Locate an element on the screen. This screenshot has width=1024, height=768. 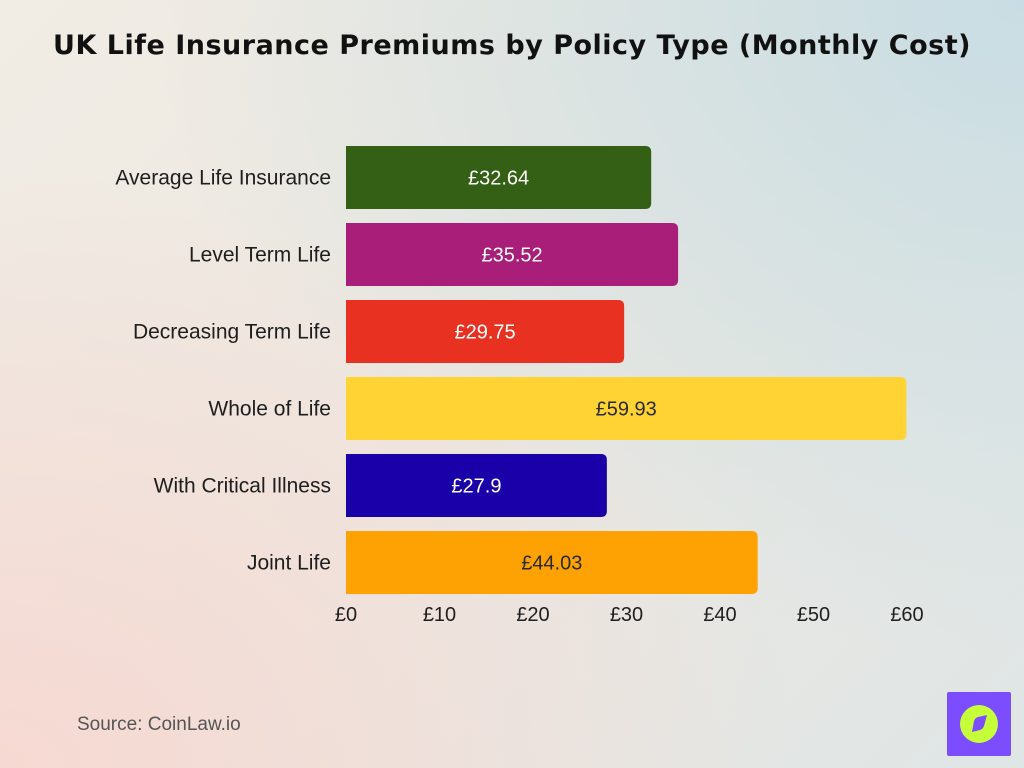
value-label-average-life-insurance: £32.64 is located at coordinates (498, 179).